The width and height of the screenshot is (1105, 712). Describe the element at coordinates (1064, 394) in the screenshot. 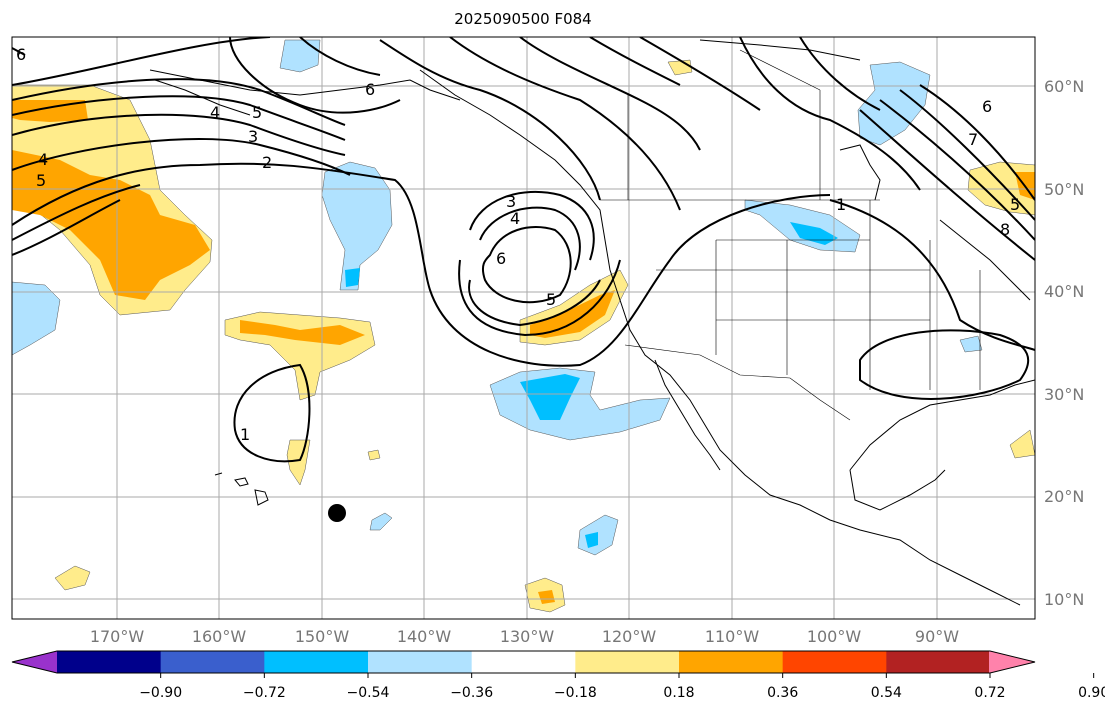

I see `lat-label: 30°N` at that location.